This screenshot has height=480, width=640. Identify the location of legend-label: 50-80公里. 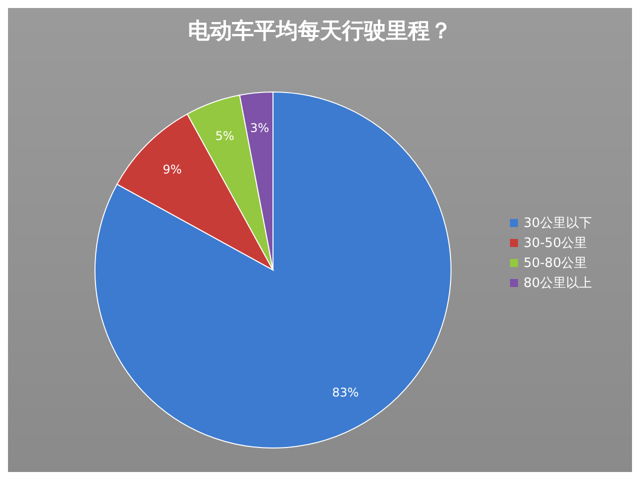
(555, 263).